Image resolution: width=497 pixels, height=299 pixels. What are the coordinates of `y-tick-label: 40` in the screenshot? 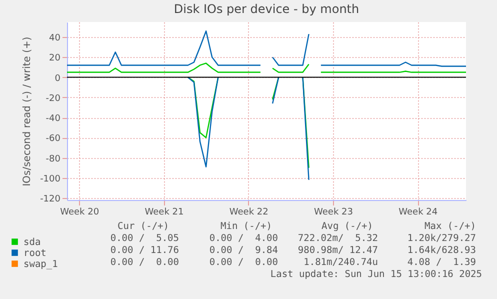 It's located at (55, 39).